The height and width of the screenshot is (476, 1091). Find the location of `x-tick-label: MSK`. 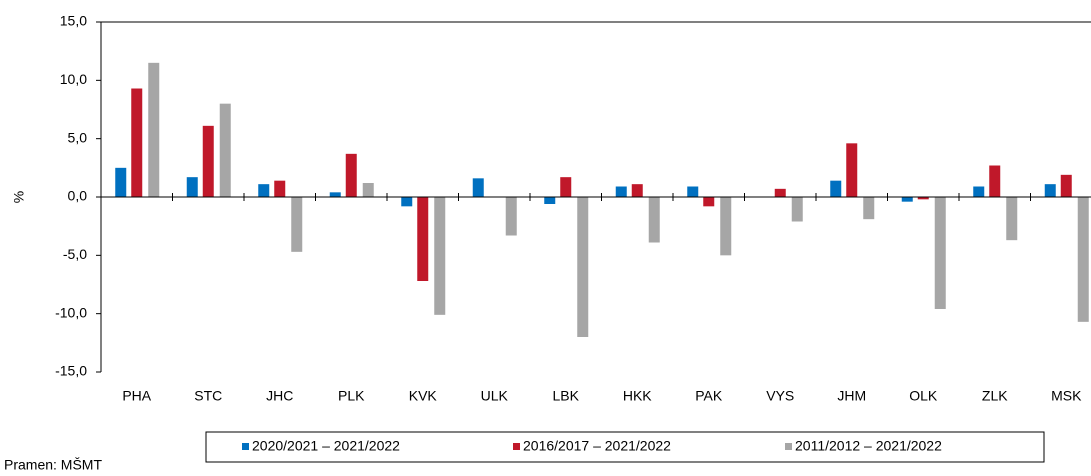

x-tick-label: MSK is located at coordinates (1066, 396).